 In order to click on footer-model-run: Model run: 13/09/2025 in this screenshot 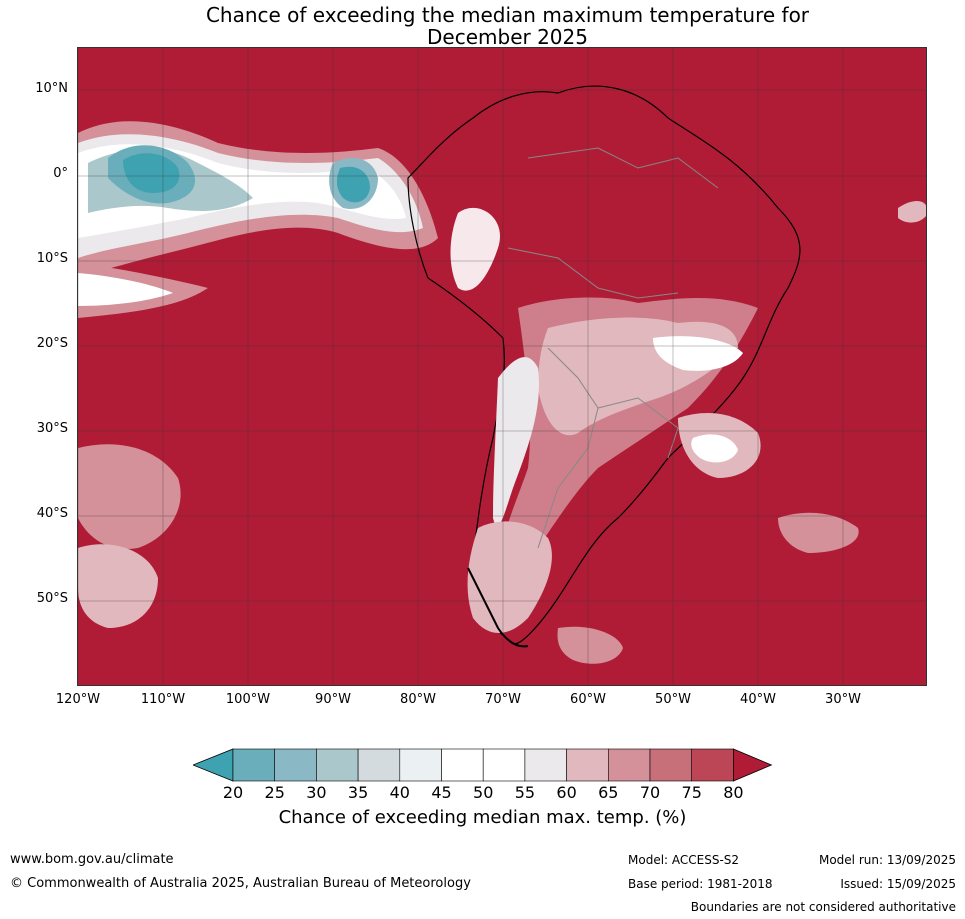, I will do `click(887, 860)`.